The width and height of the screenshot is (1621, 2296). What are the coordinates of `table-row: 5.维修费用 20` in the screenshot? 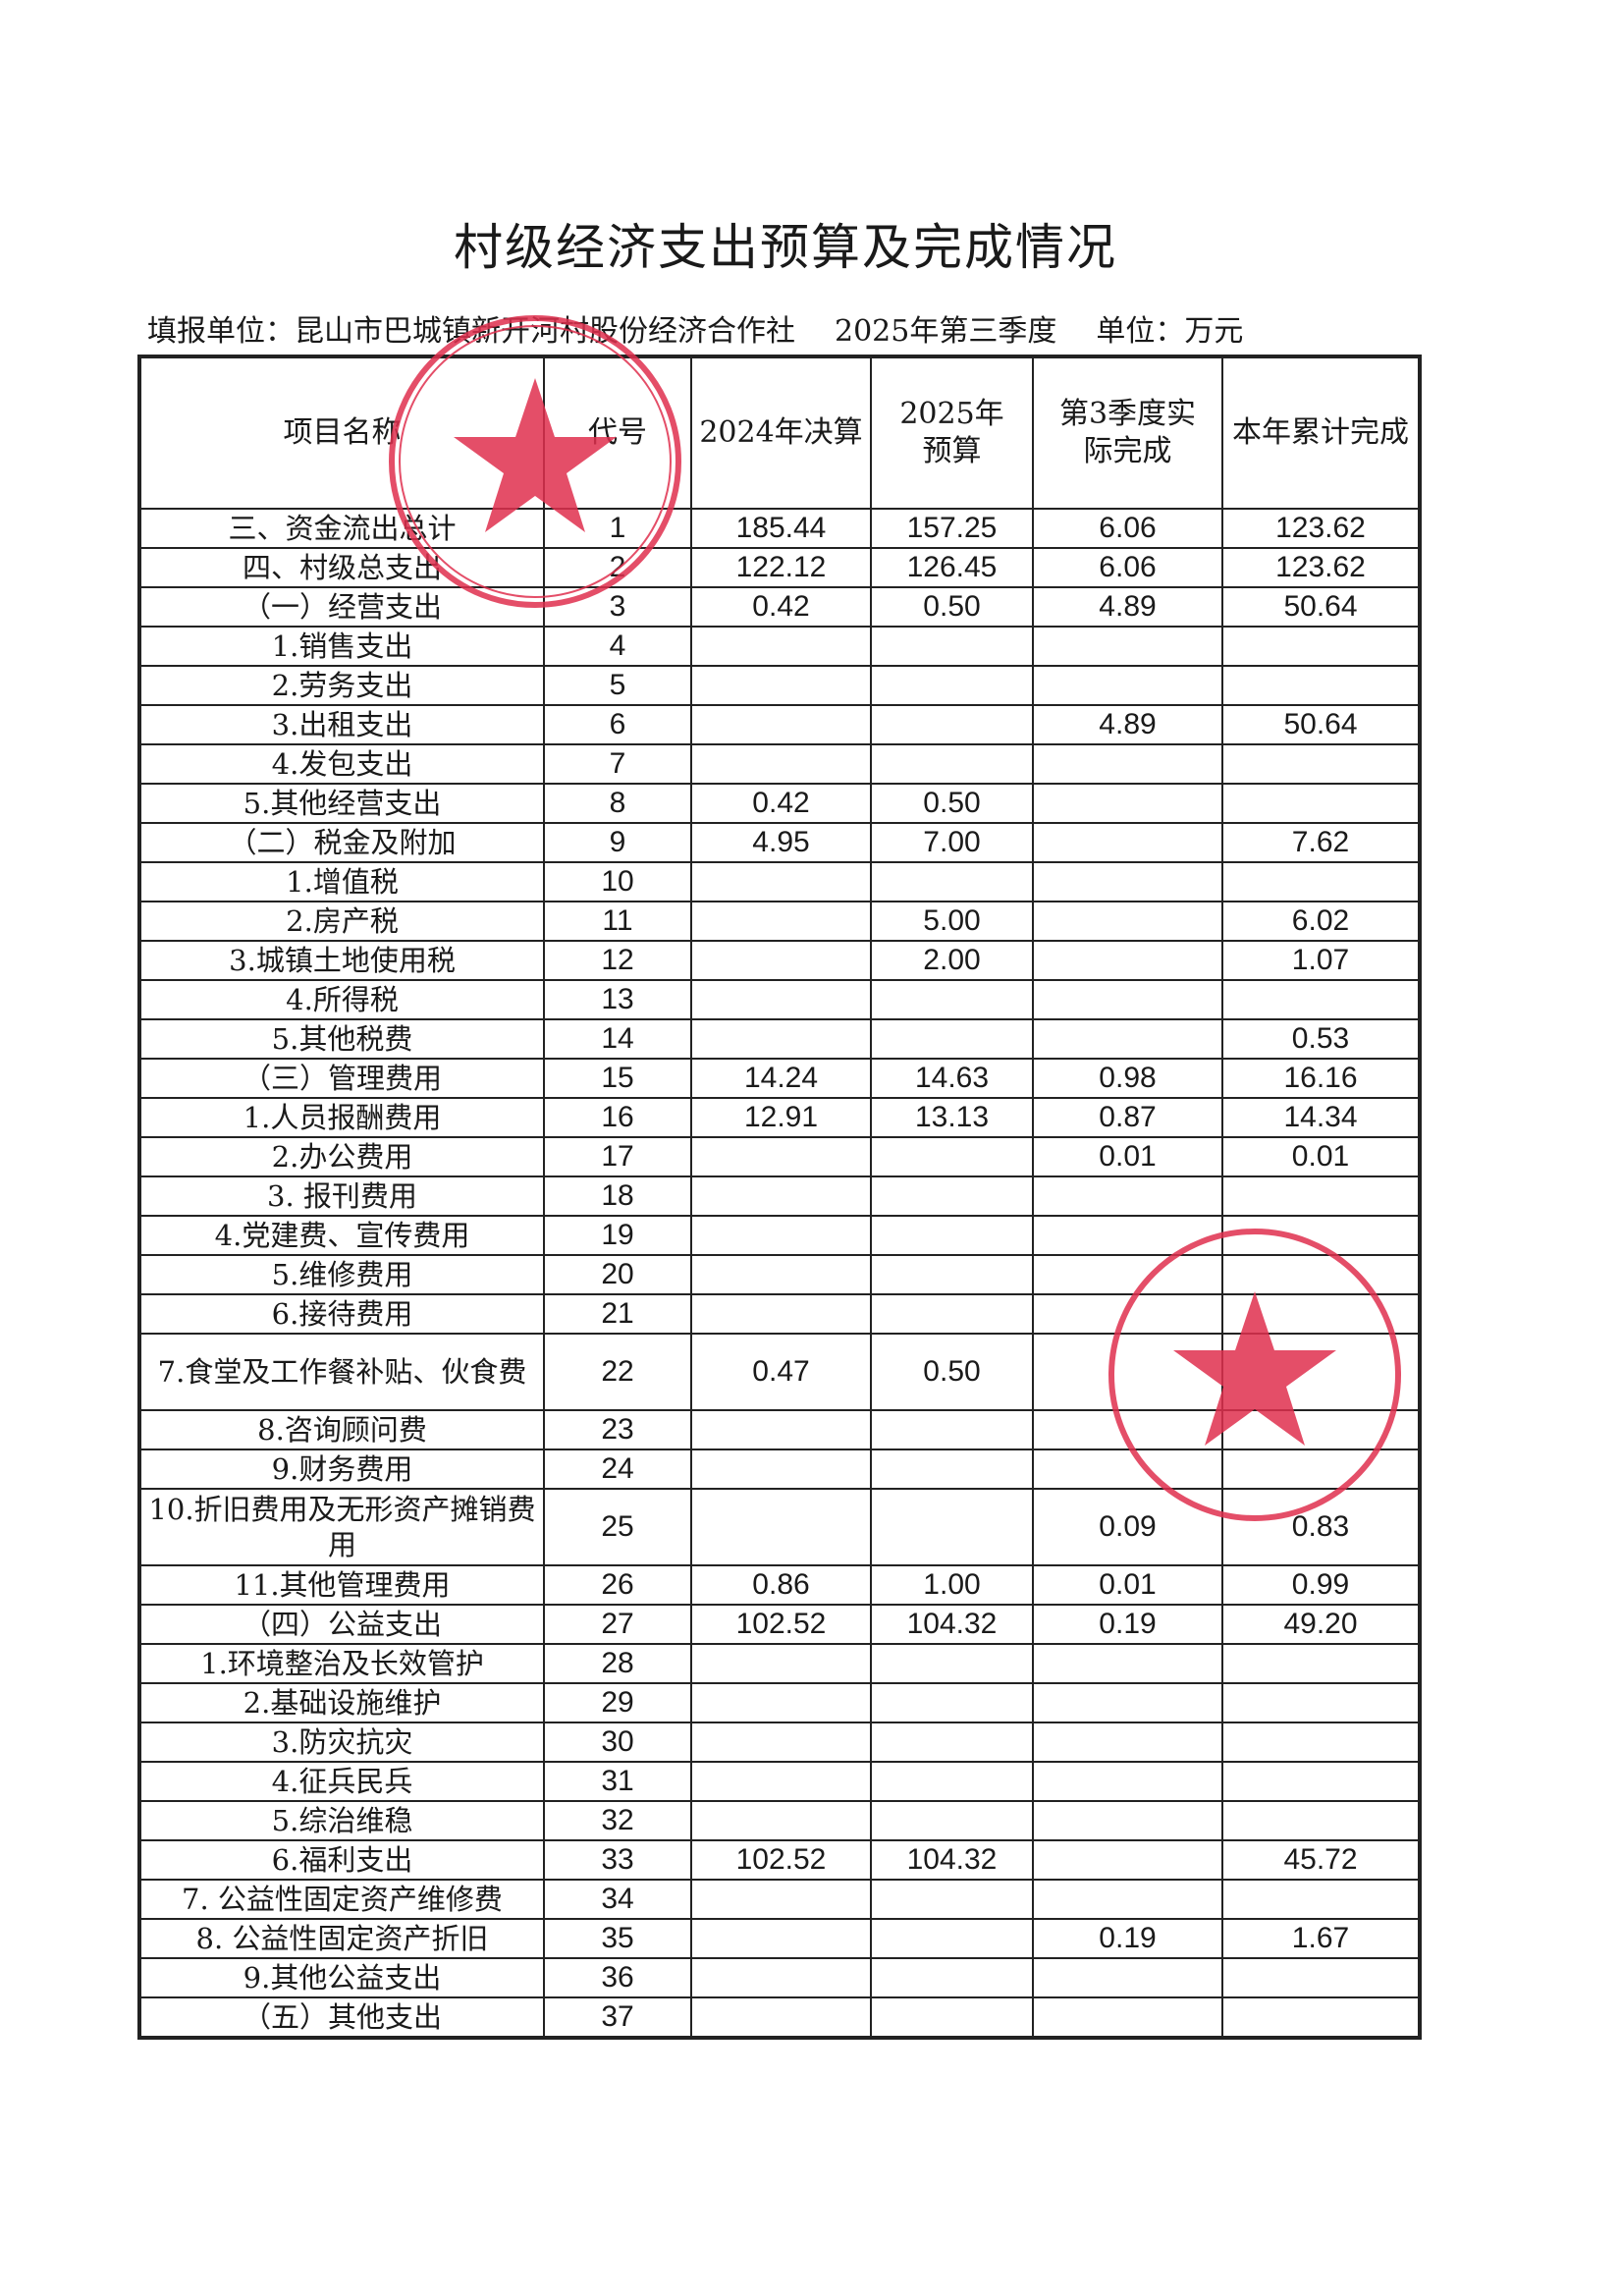 It's located at (779, 1274).